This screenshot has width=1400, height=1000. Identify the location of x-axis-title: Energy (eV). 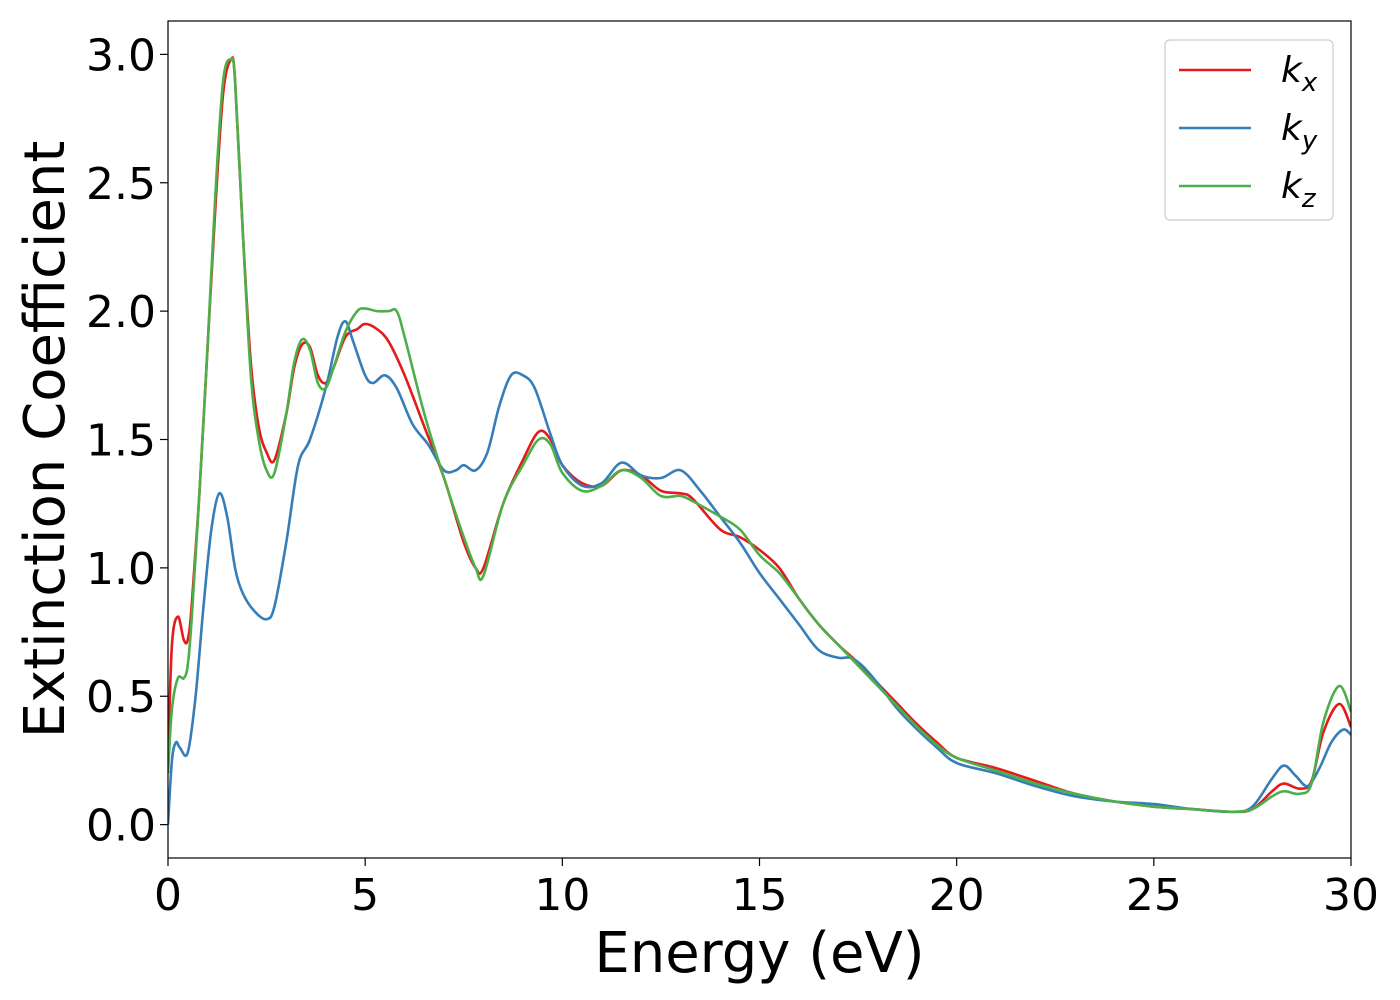
(759, 953).